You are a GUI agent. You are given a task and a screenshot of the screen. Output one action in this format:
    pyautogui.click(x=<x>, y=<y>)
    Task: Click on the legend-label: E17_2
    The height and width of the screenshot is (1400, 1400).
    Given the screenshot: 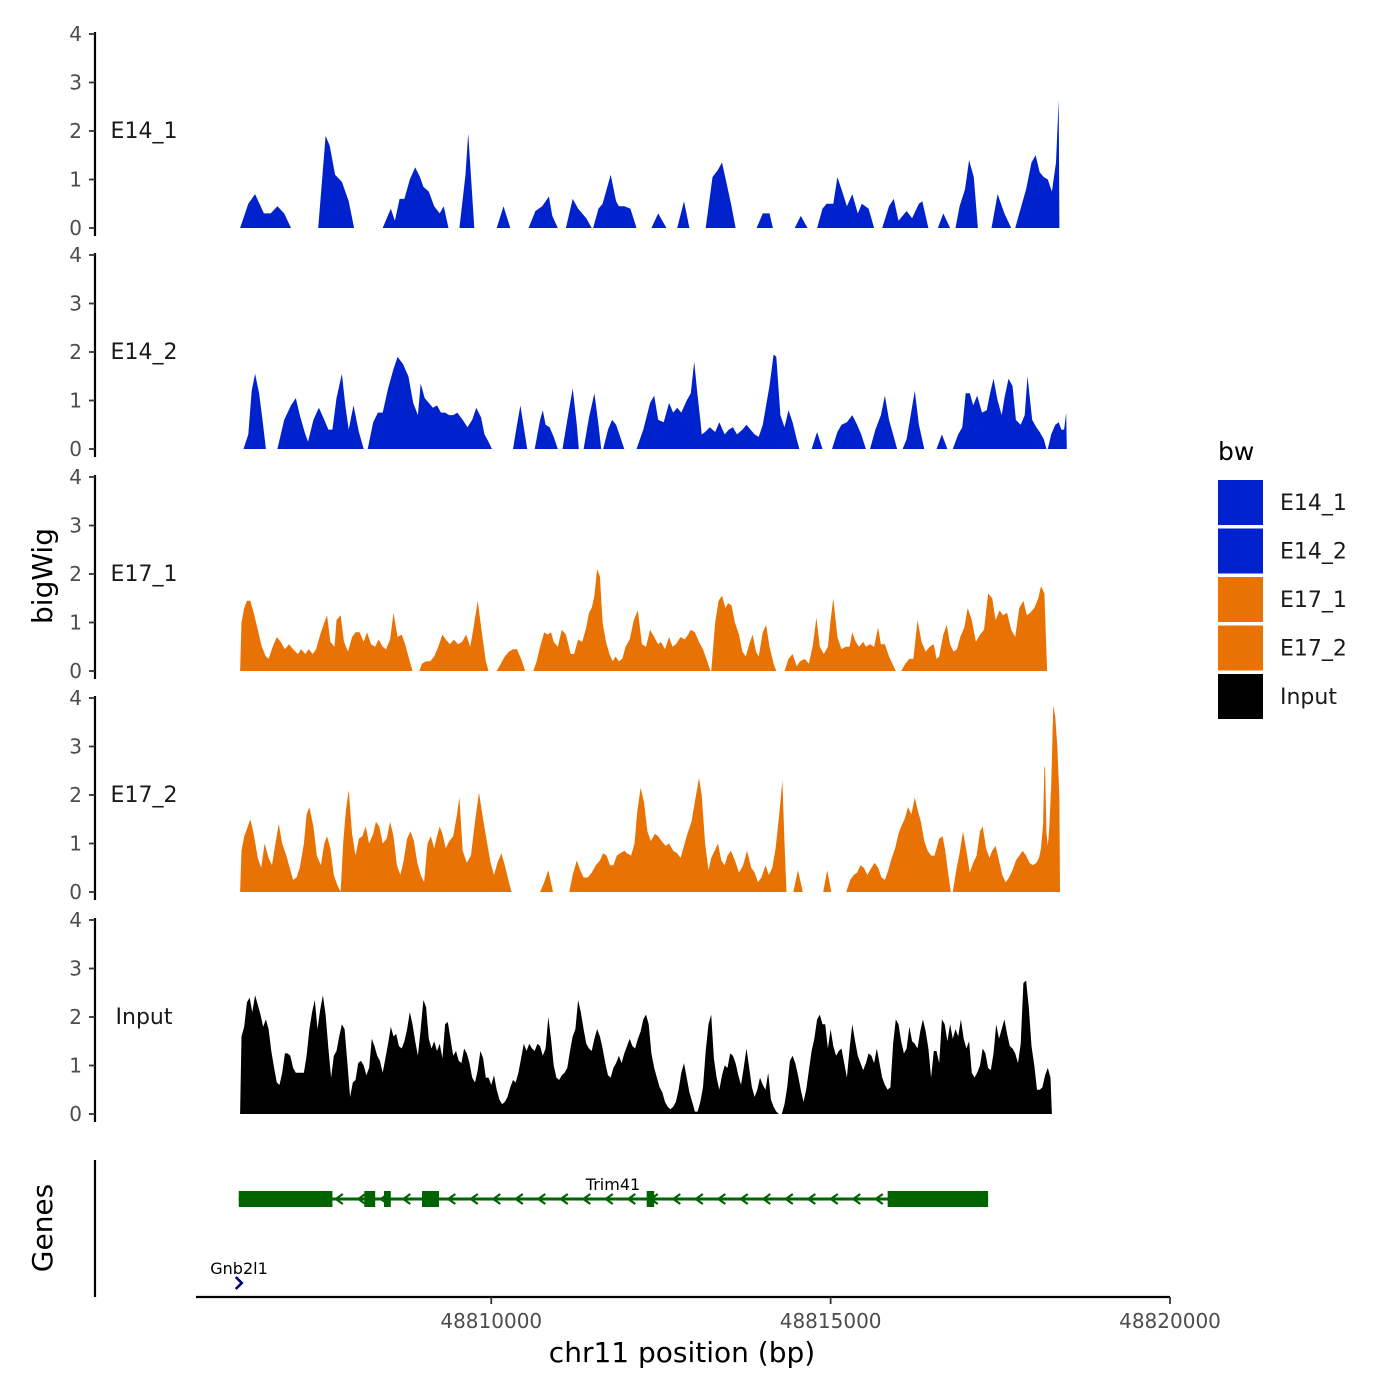 What is the action you would take?
    pyautogui.click(x=1313, y=649)
    